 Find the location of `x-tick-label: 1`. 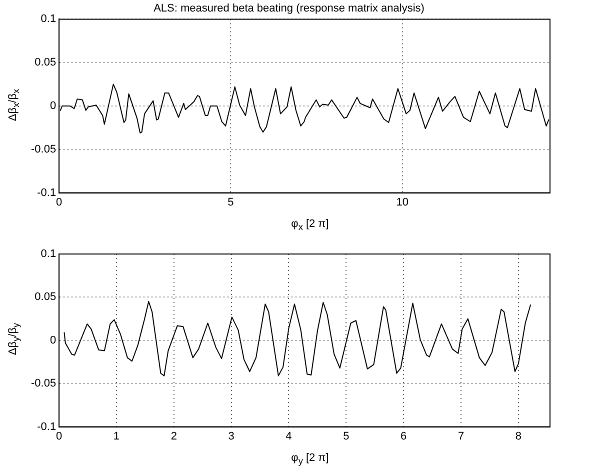

x-tick-label: 1 is located at coordinates (116, 436).